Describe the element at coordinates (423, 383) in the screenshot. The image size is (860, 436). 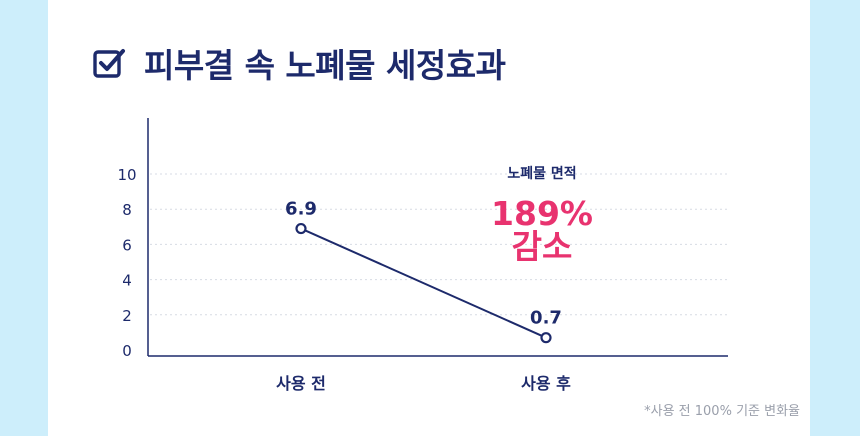
I see `x-category-labels: 사용 전 사용 후` at that location.